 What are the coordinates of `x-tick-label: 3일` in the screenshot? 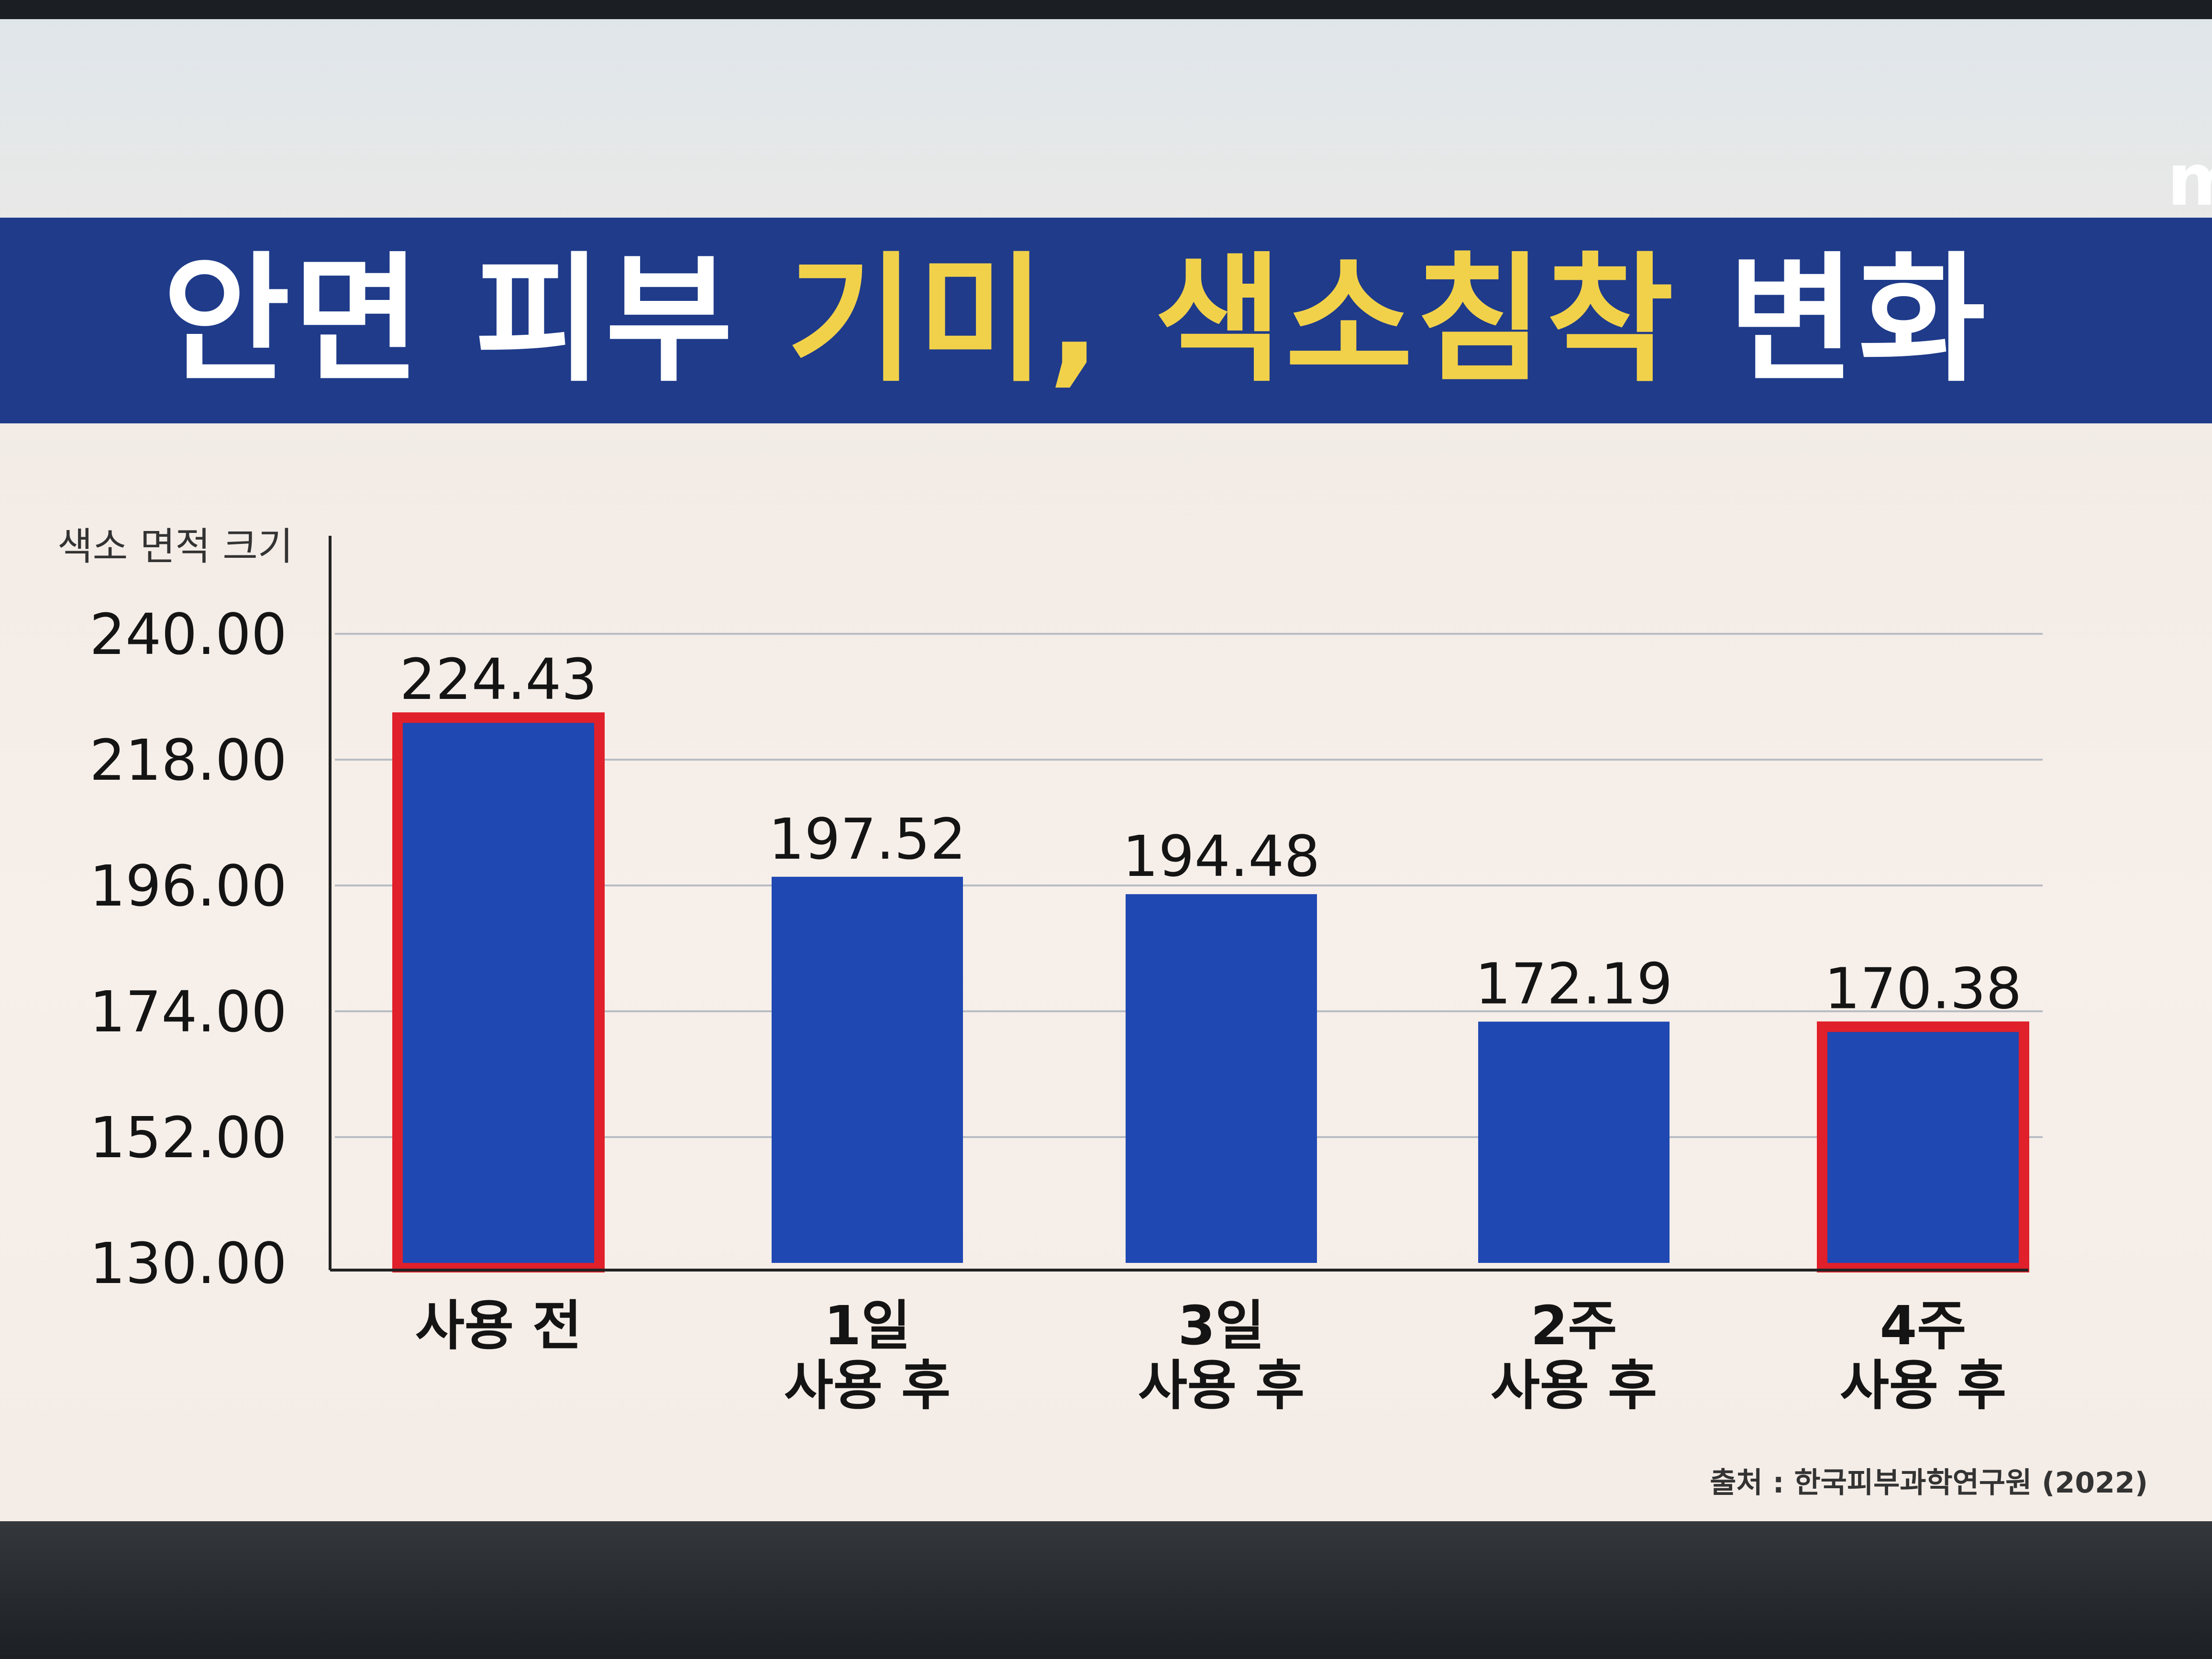 It's located at (1221, 1326).